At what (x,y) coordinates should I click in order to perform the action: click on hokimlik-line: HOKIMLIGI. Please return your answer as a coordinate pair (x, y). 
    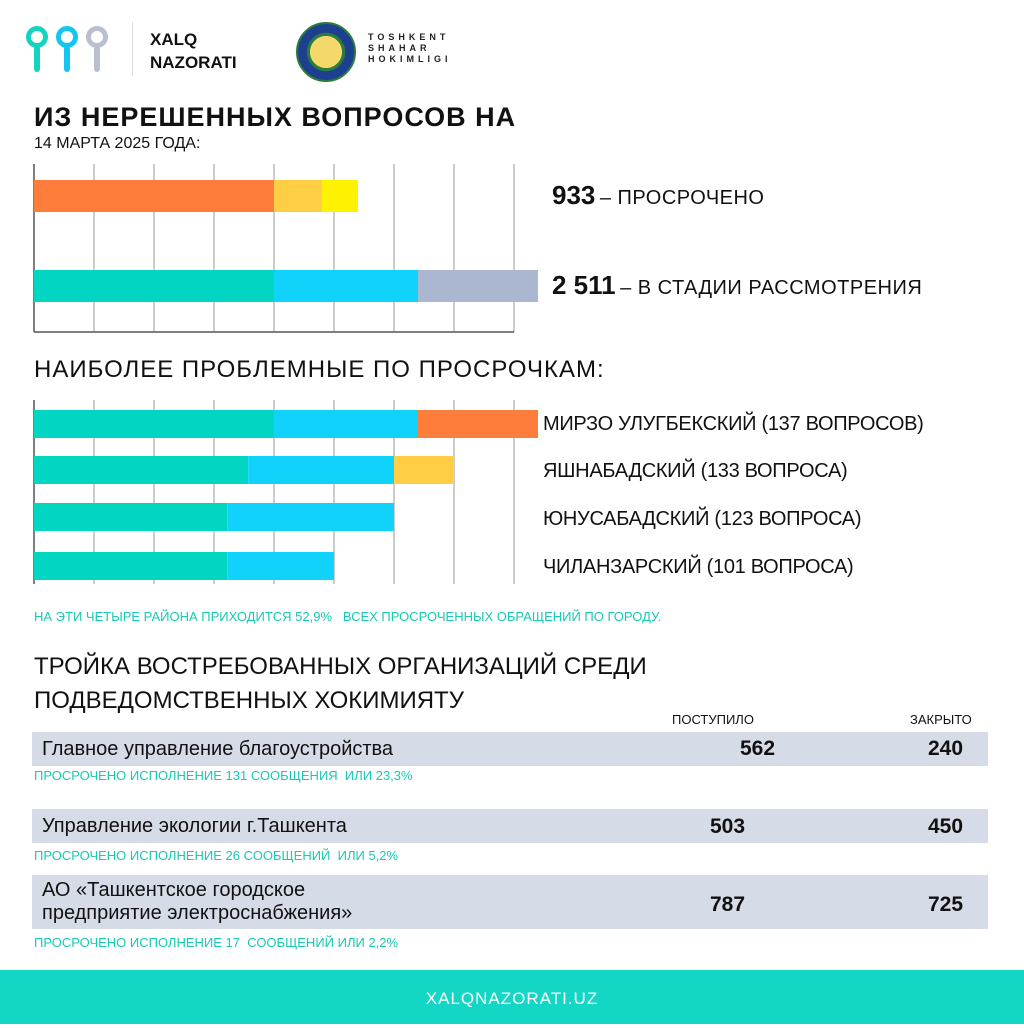
    Looking at the image, I should click on (410, 59).